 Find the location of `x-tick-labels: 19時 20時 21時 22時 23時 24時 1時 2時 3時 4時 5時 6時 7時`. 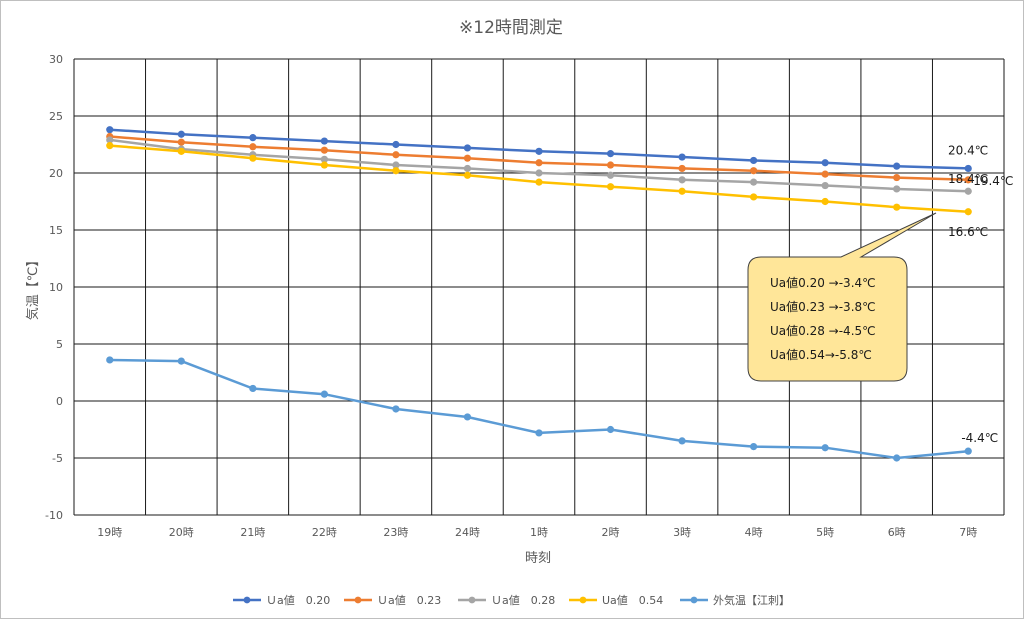

x-tick-labels: 19時 20時 21時 22時 23時 24時 1時 2時 3時 4時 5時 6時 7時 is located at coordinates (537, 532).